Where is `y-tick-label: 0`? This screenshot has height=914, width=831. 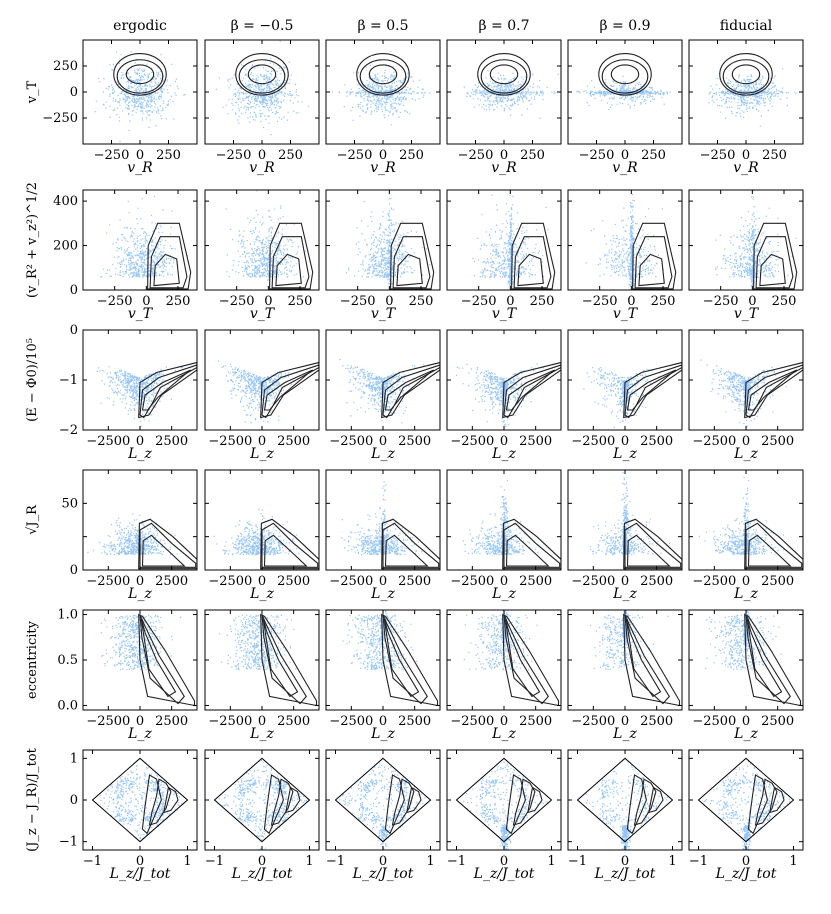
y-tick-label: 0 is located at coordinates (74, 800).